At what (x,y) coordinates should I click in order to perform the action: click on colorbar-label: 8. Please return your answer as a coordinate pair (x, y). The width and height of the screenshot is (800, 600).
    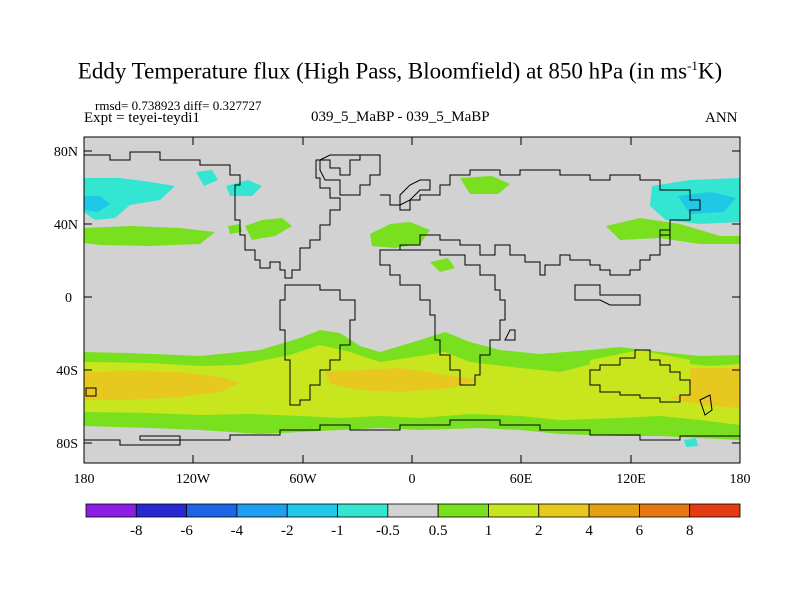
    Looking at the image, I should click on (690, 531).